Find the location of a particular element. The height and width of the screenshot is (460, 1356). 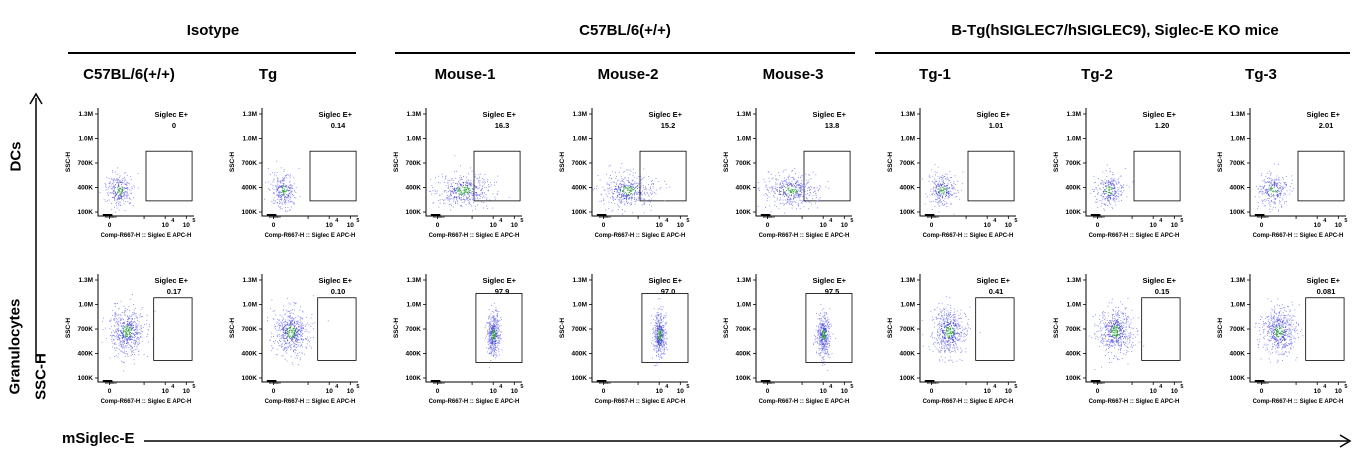

row-label-granulocytes: Granulocytes is located at coordinates (15, 346).